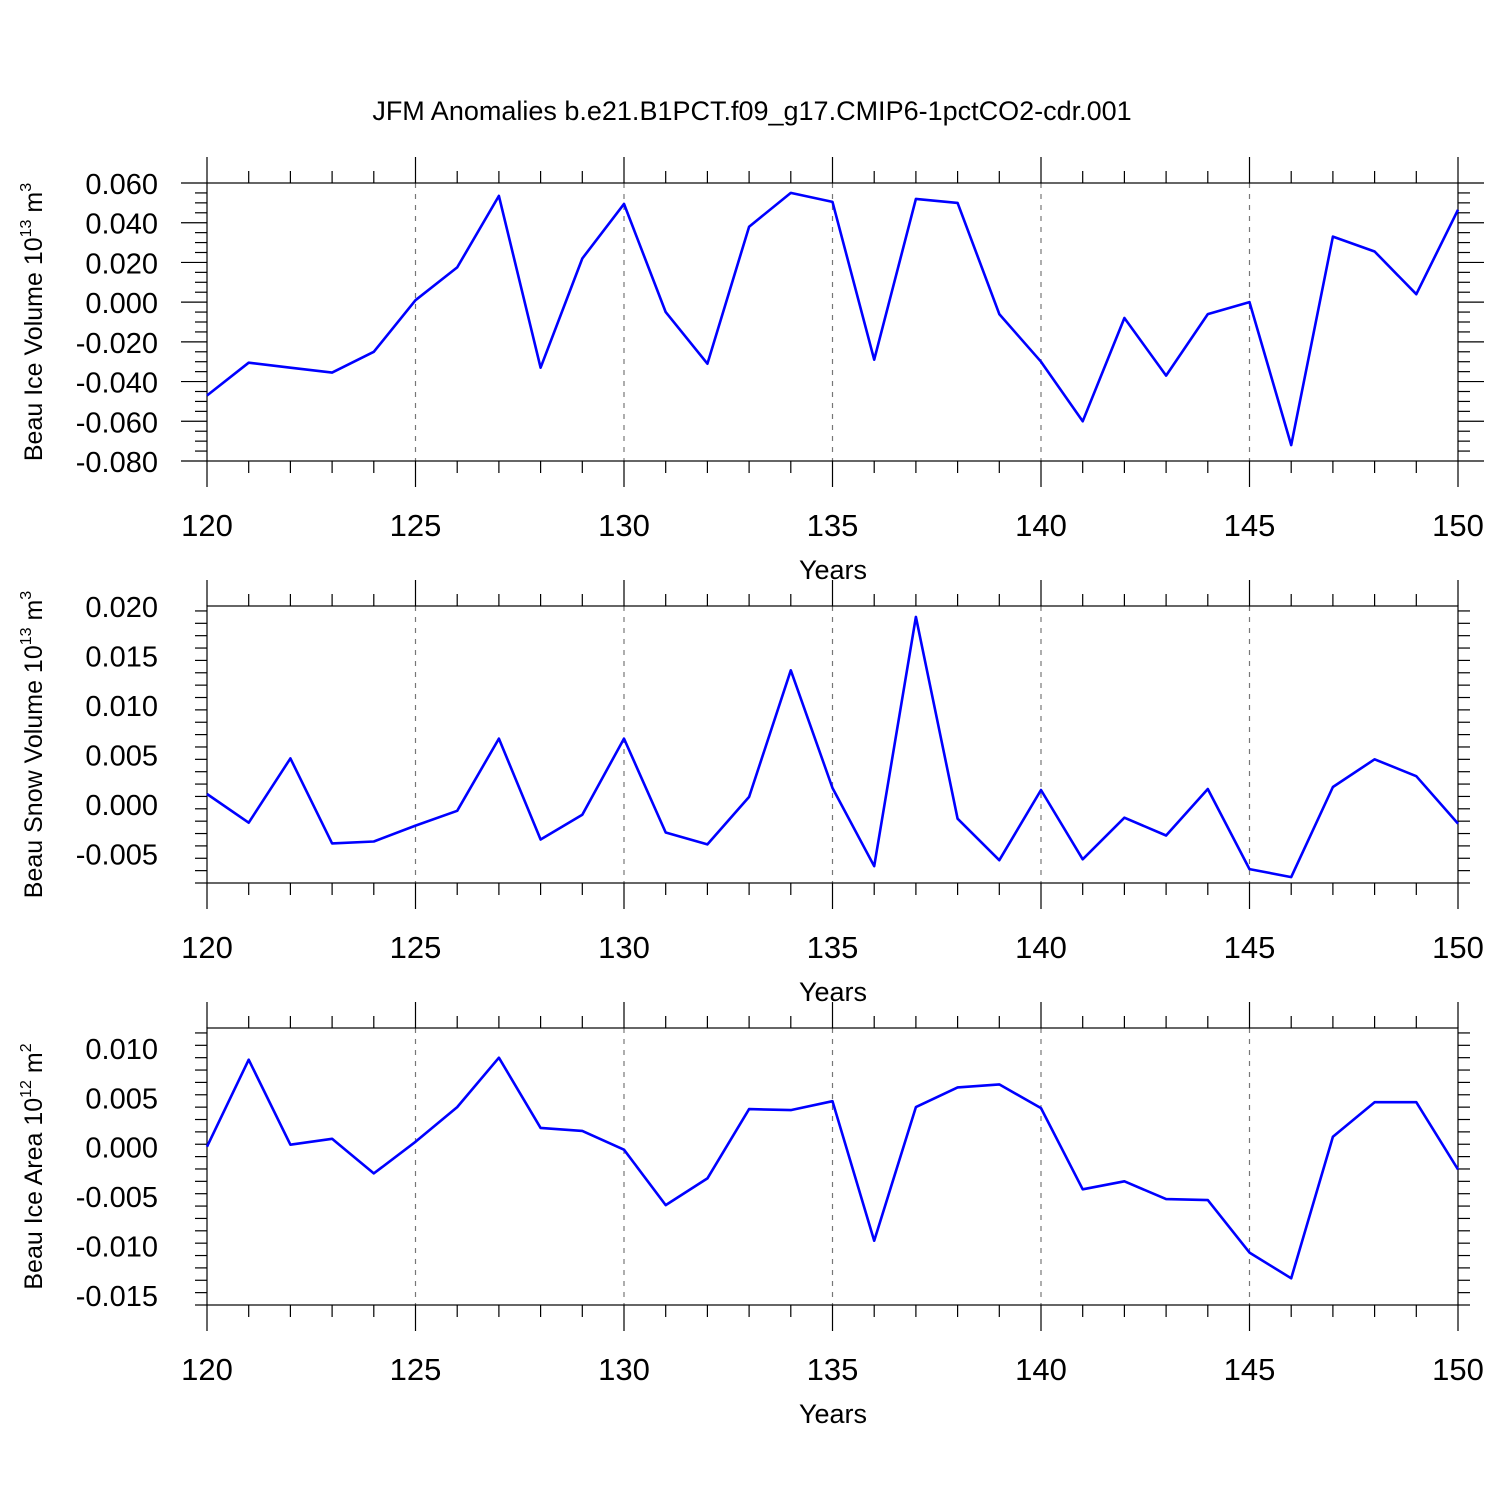  What do you see at coordinates (117, 384) in the screenshot?
I see `y-tick-label: -0.040` at bounding box center [117, 384].